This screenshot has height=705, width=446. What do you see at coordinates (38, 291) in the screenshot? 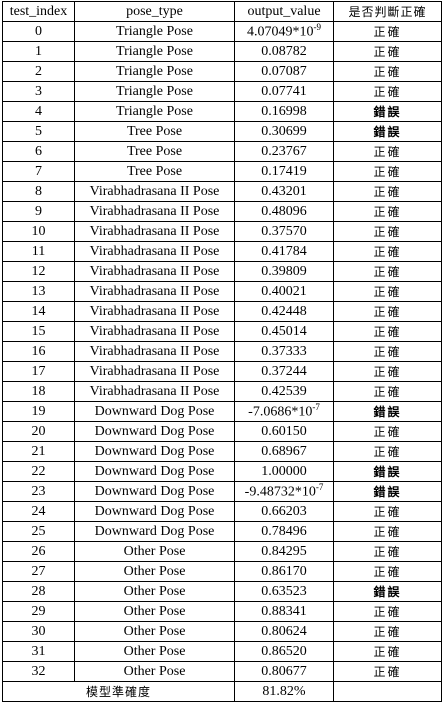
I see `row-test-index: 13` at bounding box center [38, 291].